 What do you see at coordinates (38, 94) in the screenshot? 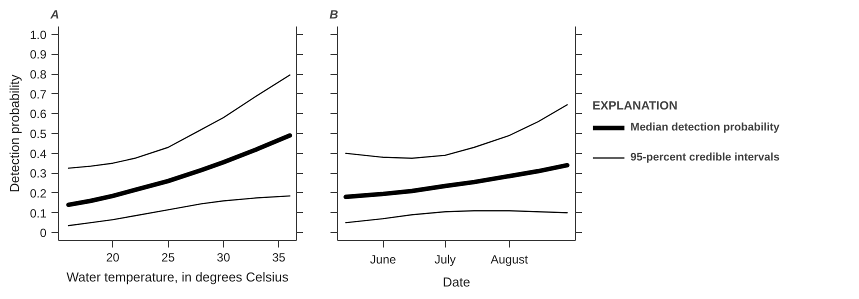
I see `y-tick-label: 0.7` at bounding box center [38, 94].